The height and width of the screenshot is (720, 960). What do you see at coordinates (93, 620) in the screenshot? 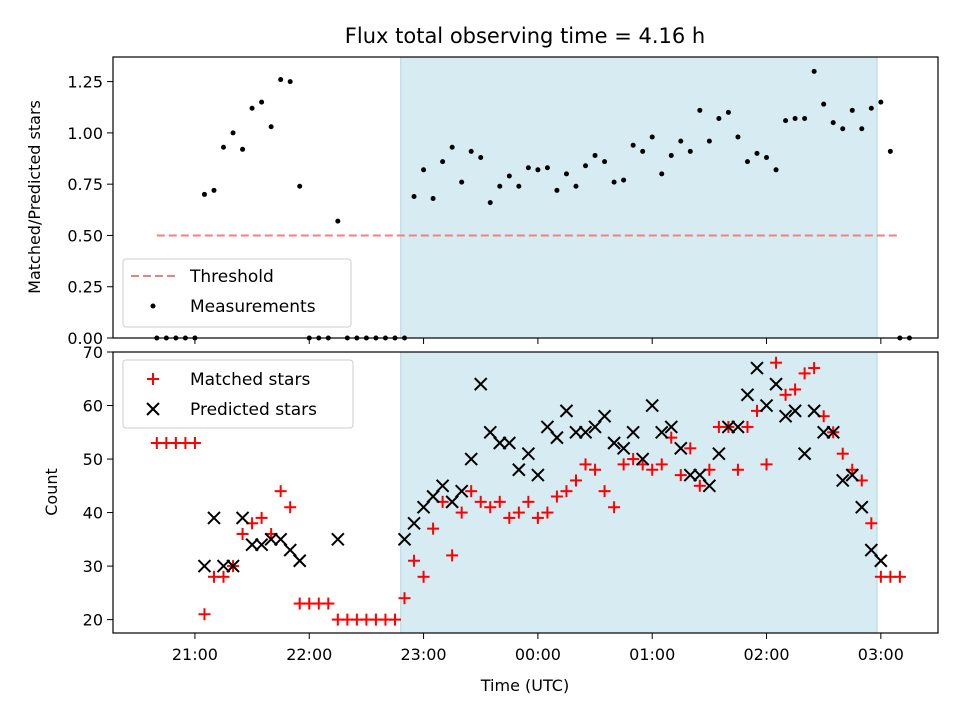
I see `y-tick-label: 20` at bounding box center [93, 620].